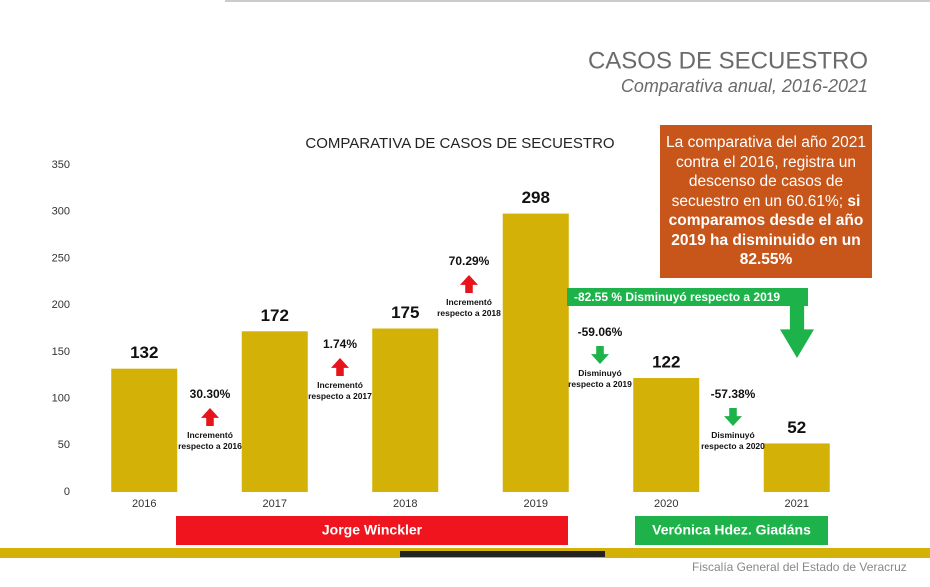 The height and width of the screenshot is (587, 930). Describe the element at coordinates (469, 307) in the screenshot. I see `change-note: Incrementó respecto a 2018` at that location.